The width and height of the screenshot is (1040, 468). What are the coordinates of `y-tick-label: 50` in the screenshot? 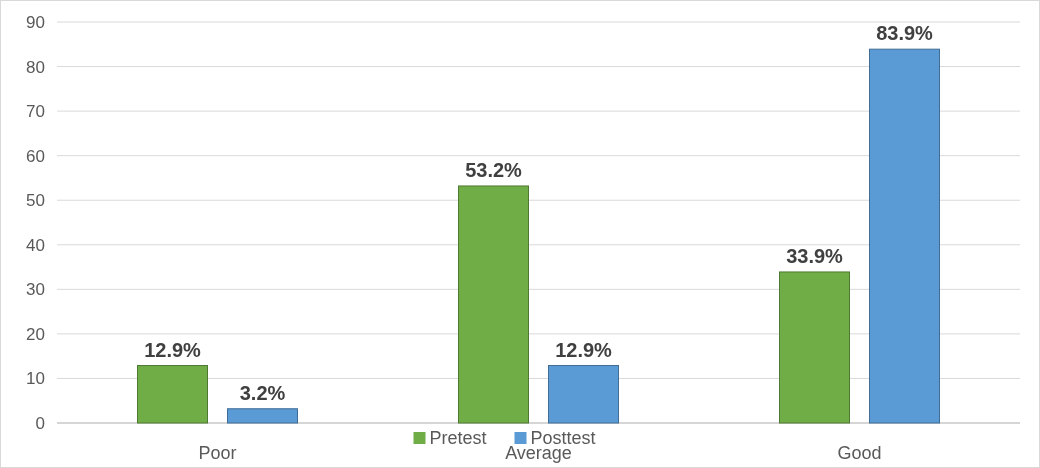 It's located at (35, 201).